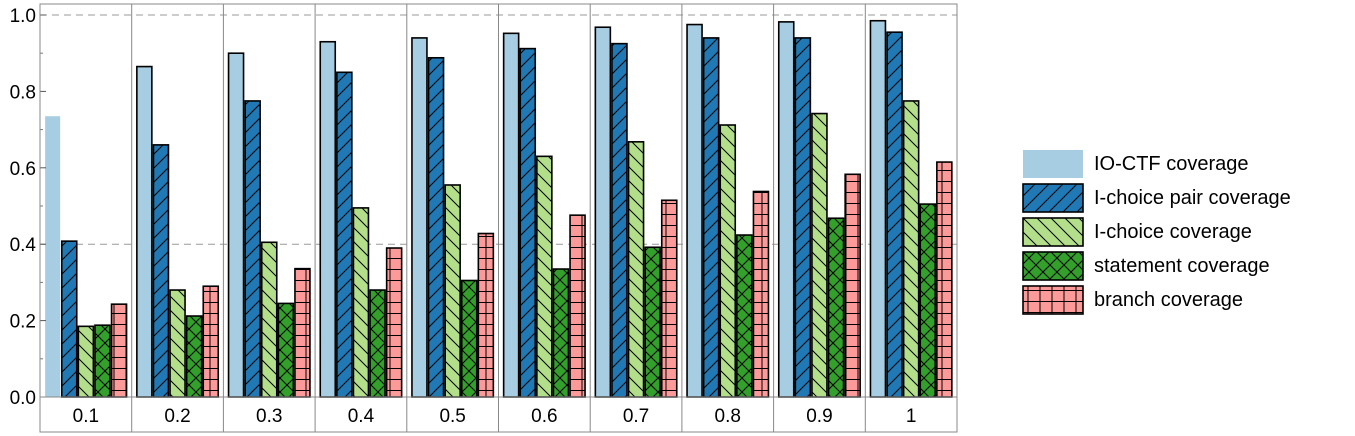  Describe the element at coordinates (86, 416) in the screenshot. I see `x-category-label: 0.1` at that location.